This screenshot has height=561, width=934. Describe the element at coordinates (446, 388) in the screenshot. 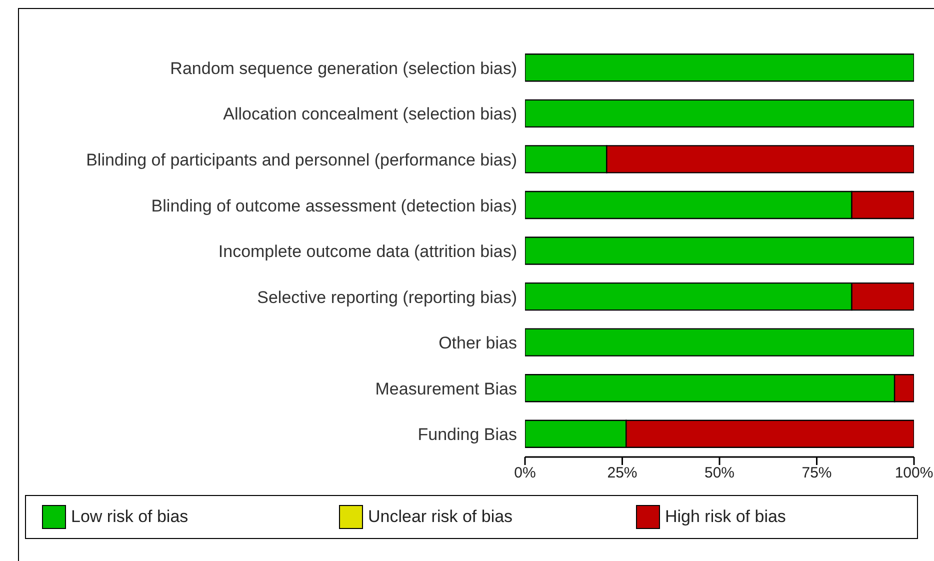

I see `y-tick-label: Measurement Bias` at that location.